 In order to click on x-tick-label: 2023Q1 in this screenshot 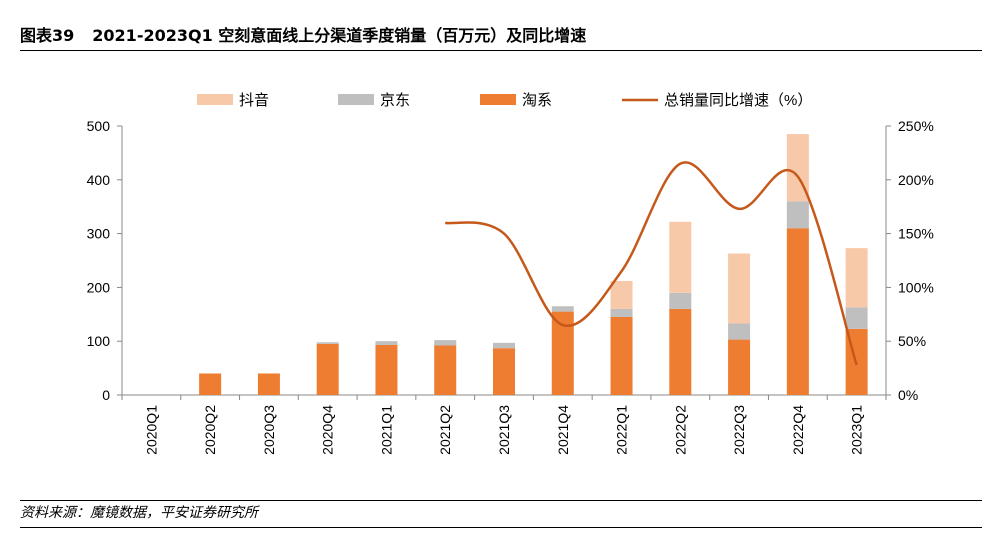, I will do `click(857, 430)`.